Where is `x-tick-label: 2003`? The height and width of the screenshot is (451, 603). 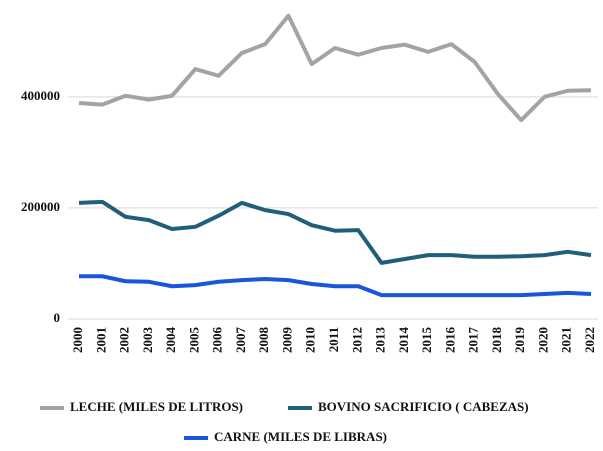 x-tick-label: 2003 is located at coordinates (147, 340).